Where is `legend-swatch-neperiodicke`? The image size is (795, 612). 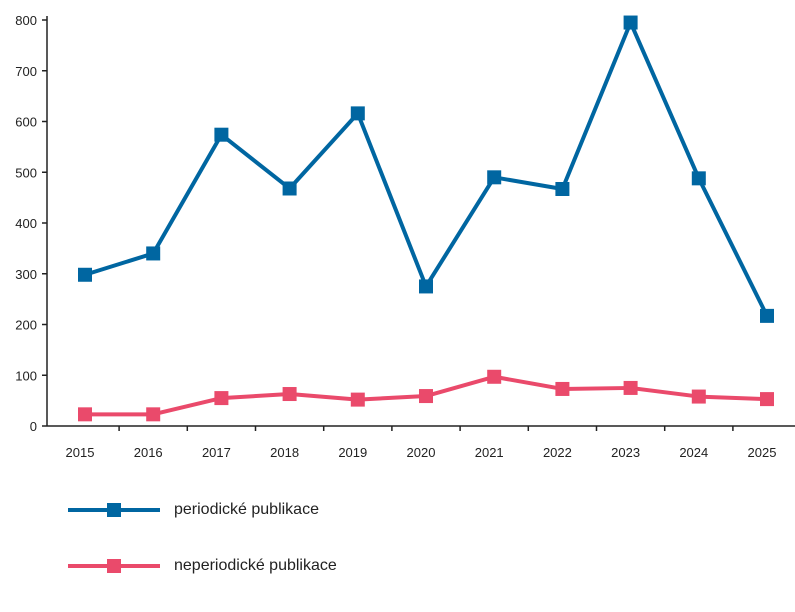
legend-swatch-neperiodicke is located at coordinates (114, 566).